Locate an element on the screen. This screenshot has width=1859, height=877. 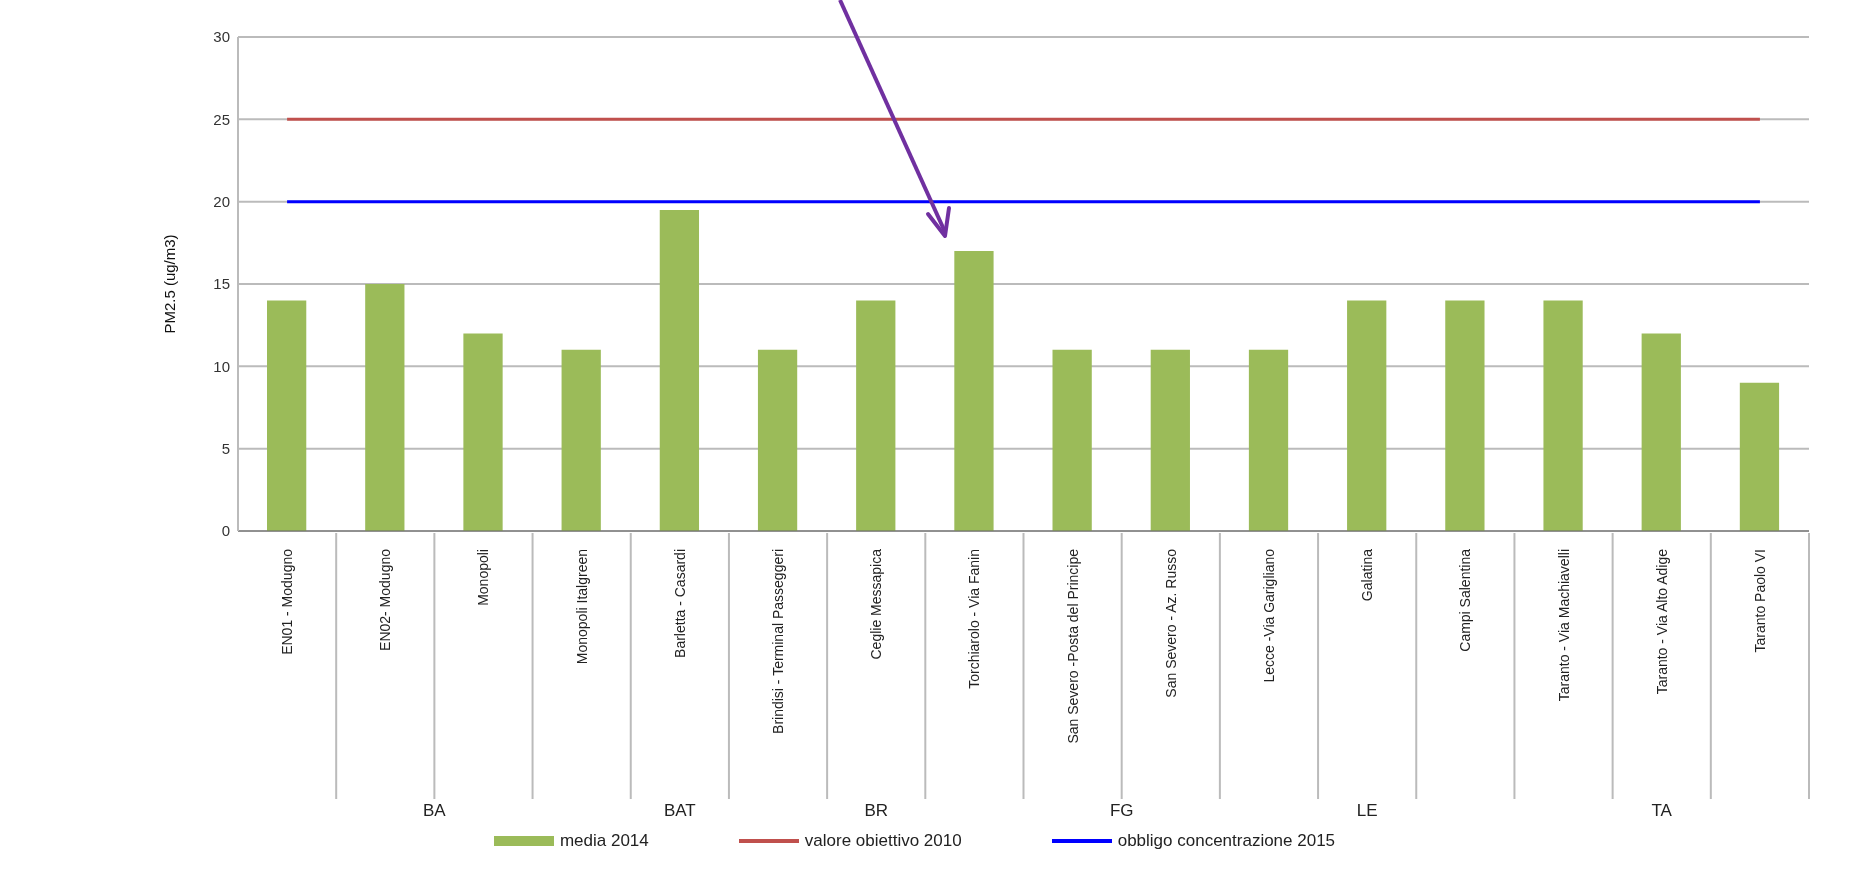
legend-label: valore obiettivo 2010 is located at coordinates (882, 841).